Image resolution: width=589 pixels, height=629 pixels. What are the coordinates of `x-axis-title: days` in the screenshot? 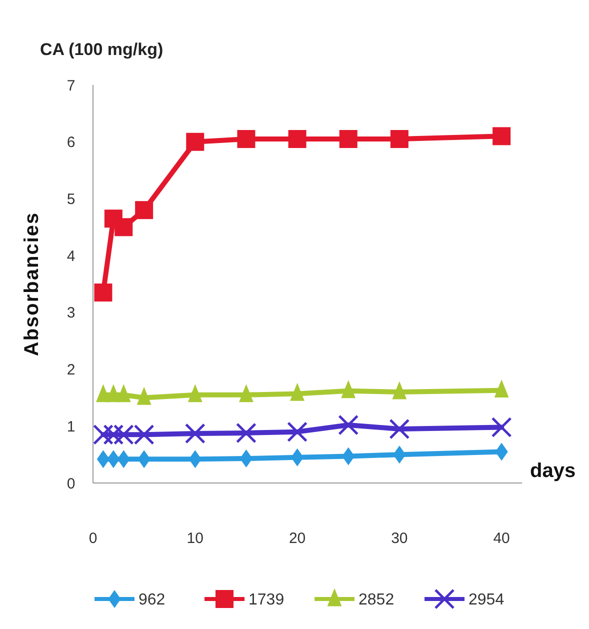 It's located at (553, 471).